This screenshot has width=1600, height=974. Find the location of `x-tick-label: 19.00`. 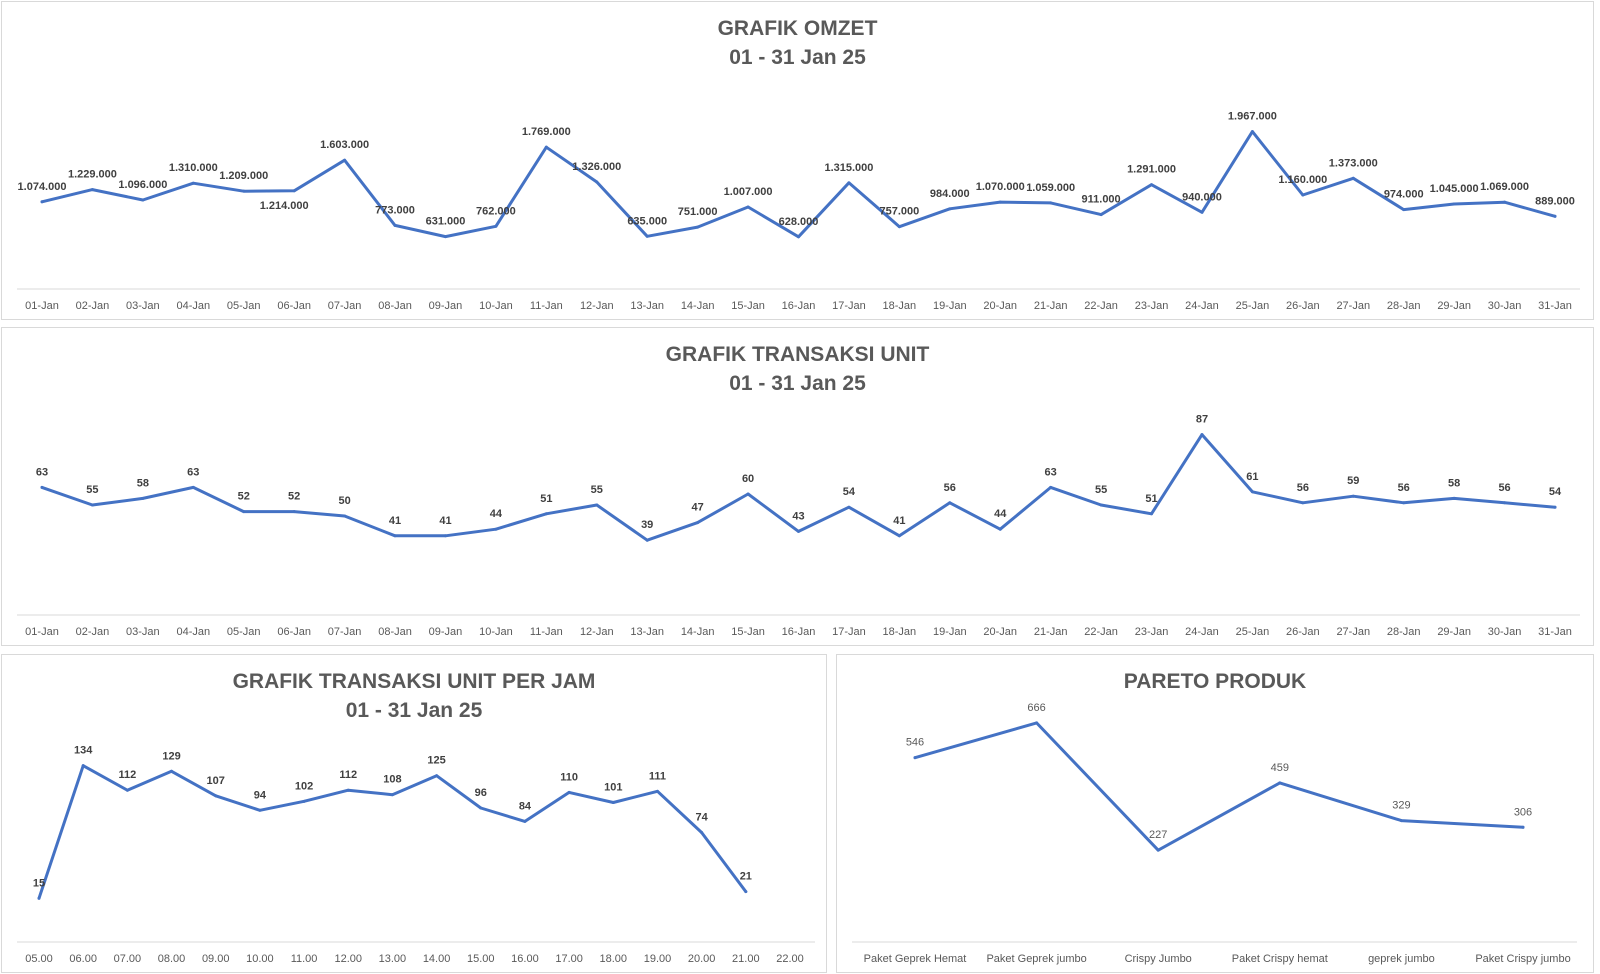

x-tick-label: 19.00 is located at coordinates (658, 959).